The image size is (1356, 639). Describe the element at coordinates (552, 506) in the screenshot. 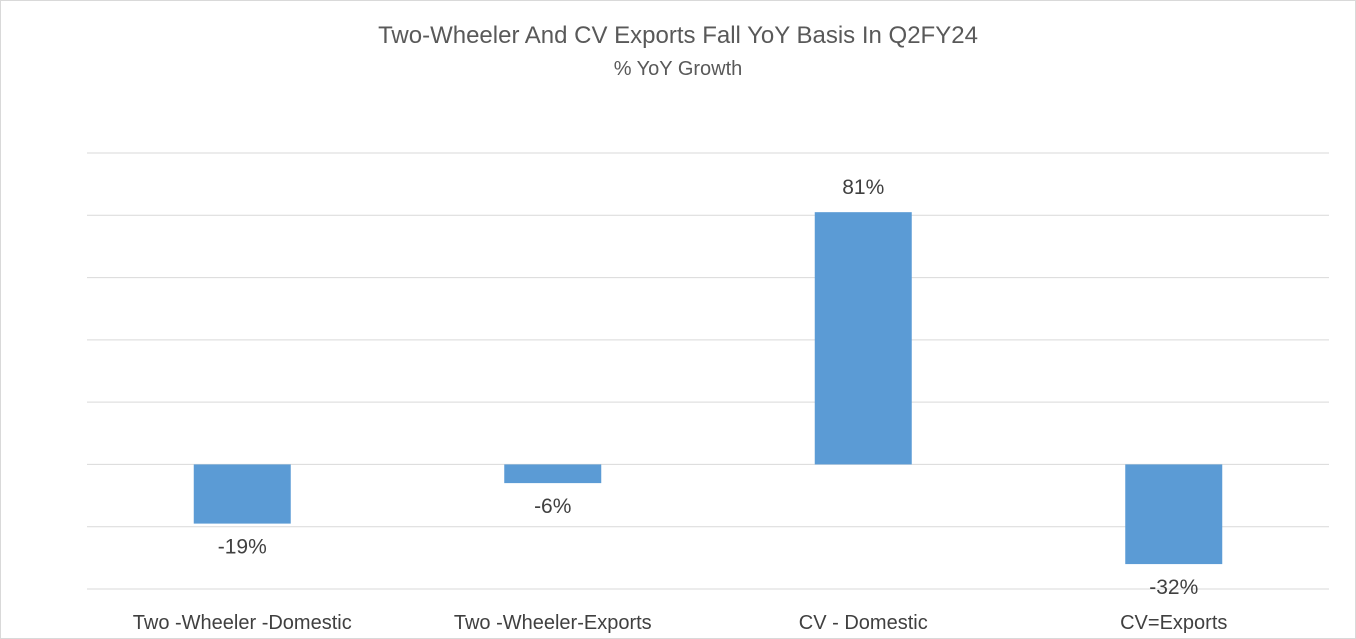

I see `data-label-1: -6%` at that location.